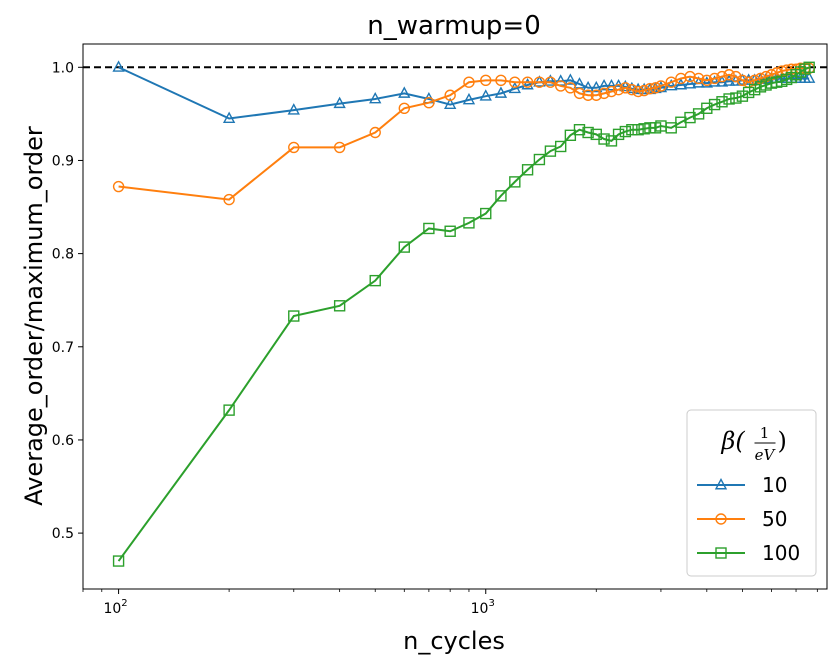 The width and height of the screenshot is (838, 668). Describe the element at coordinates (748, 553) in the screenshot. I see `legend-entry-100: 100` at that location.